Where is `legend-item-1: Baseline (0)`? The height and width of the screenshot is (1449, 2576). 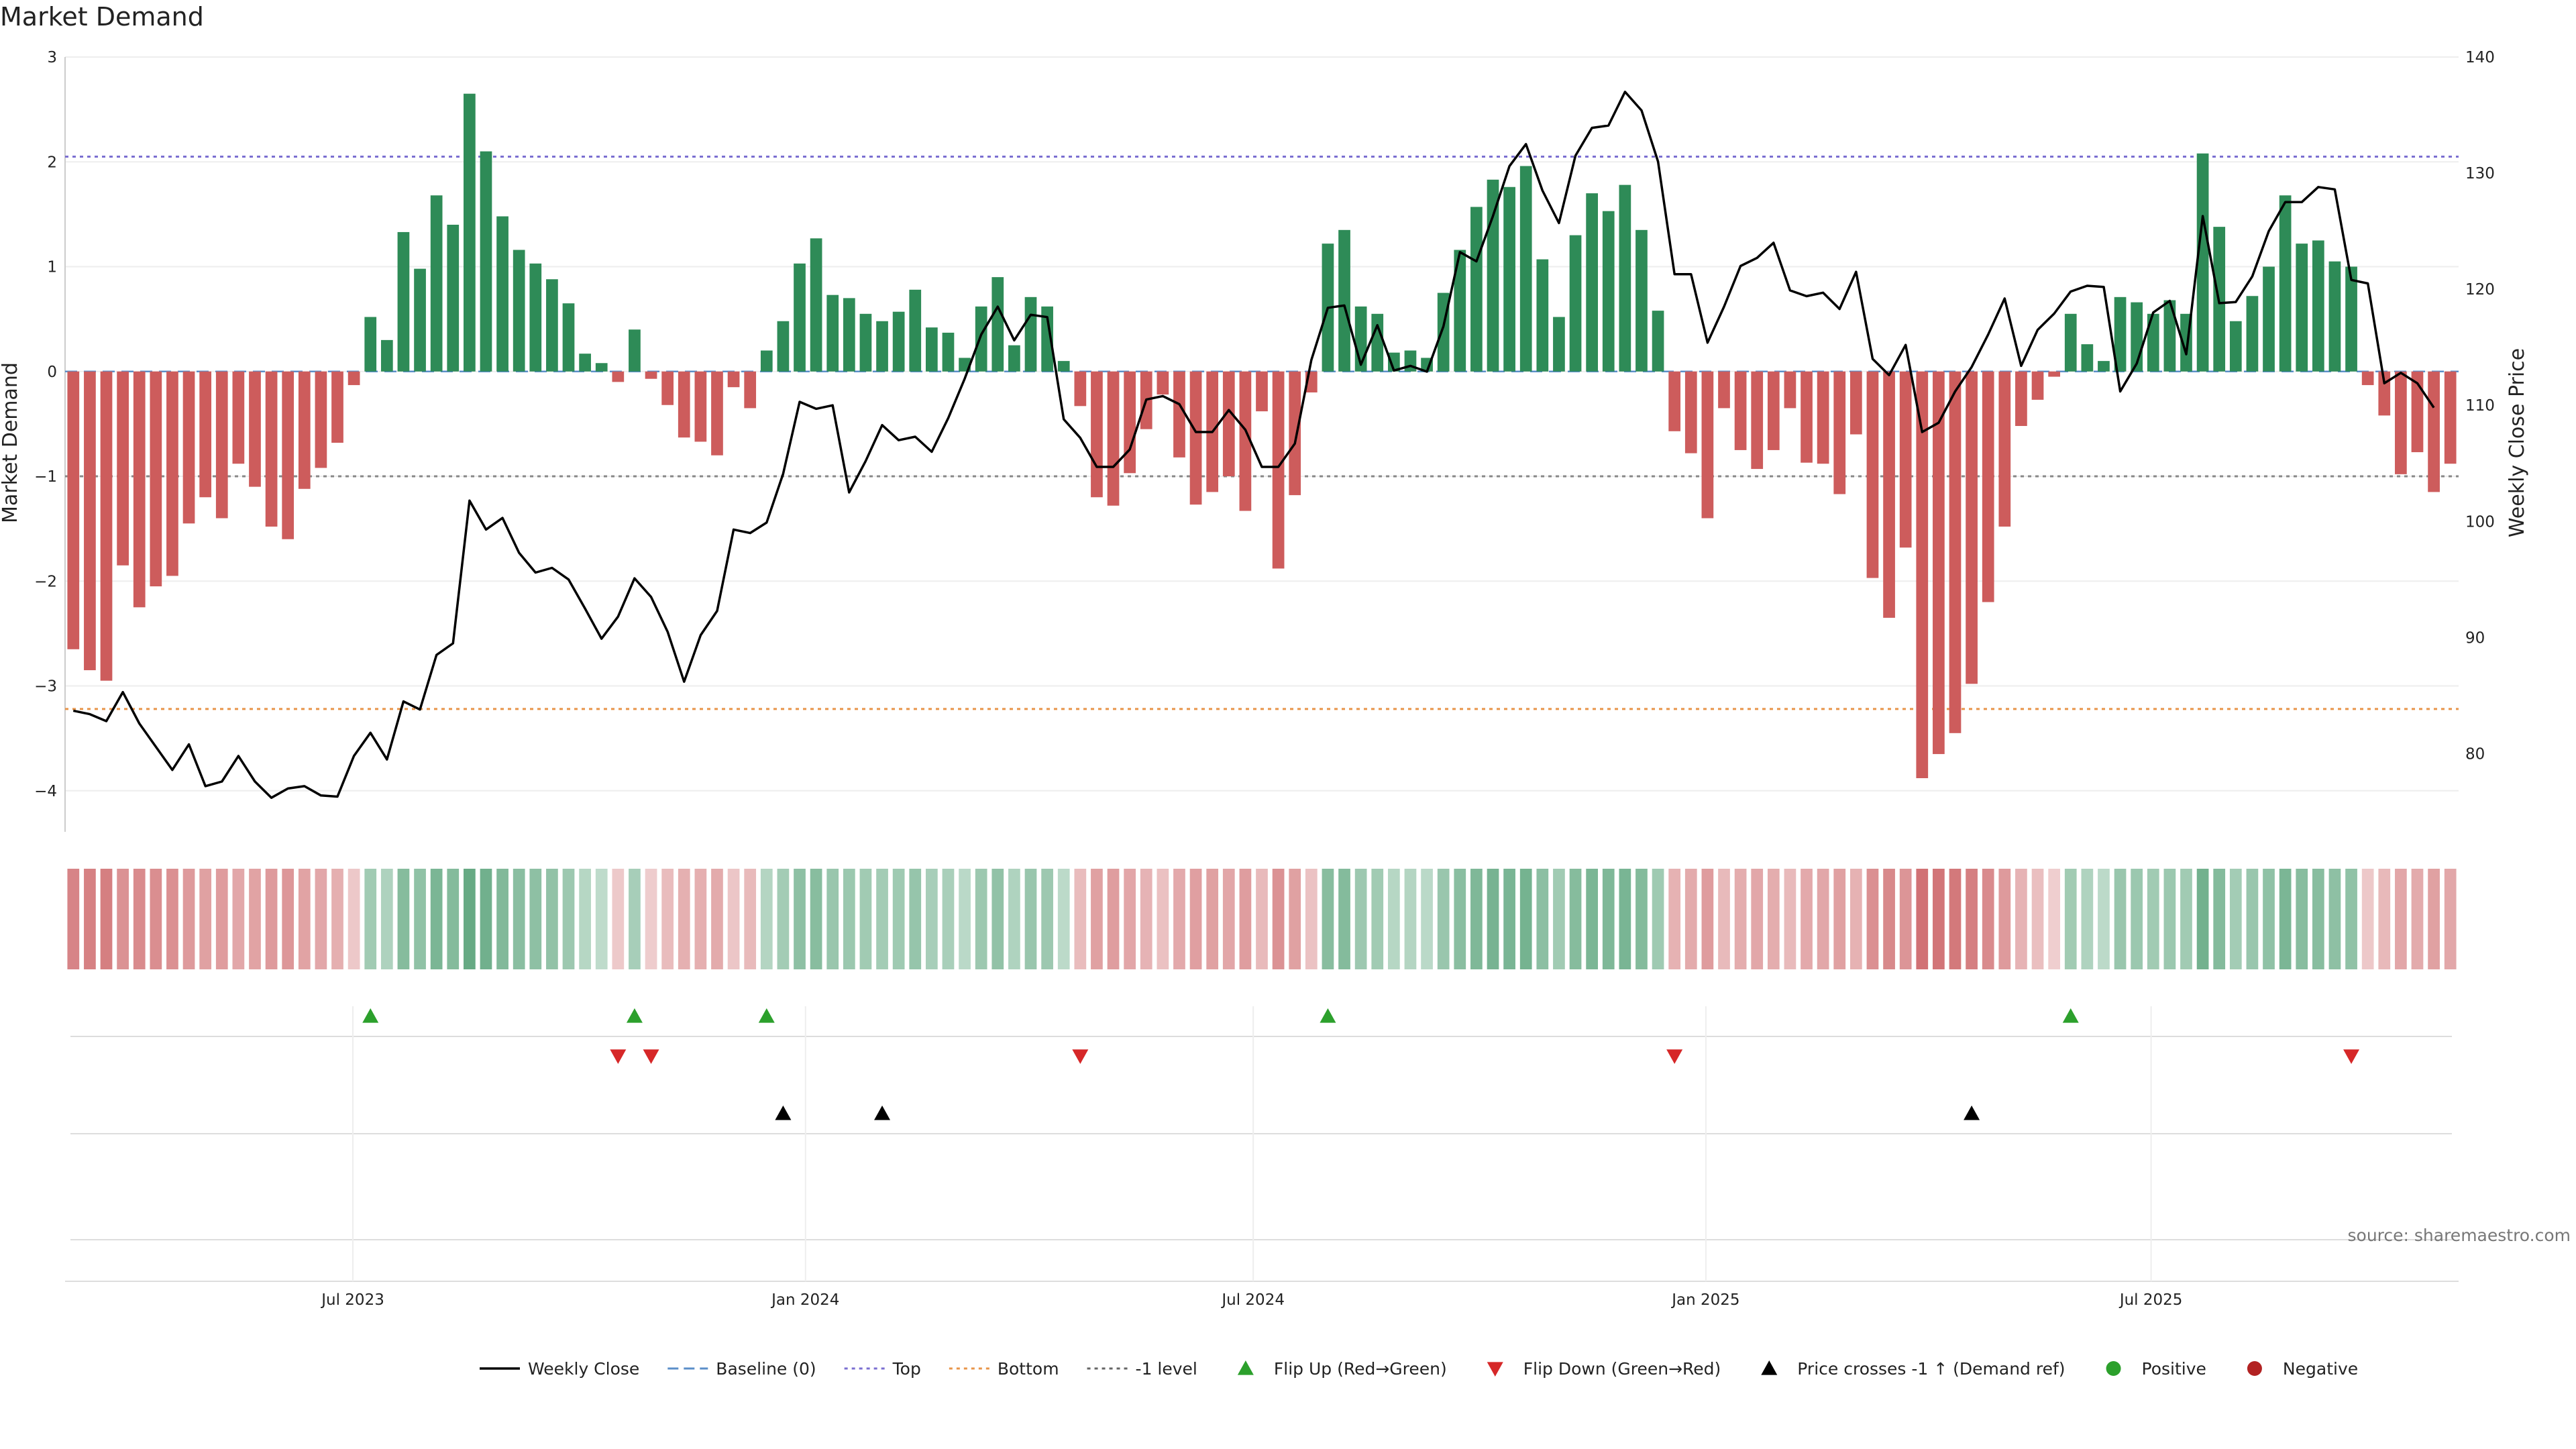 legend-item-1: Baseline (0) is located at coordinates (741, 1369).